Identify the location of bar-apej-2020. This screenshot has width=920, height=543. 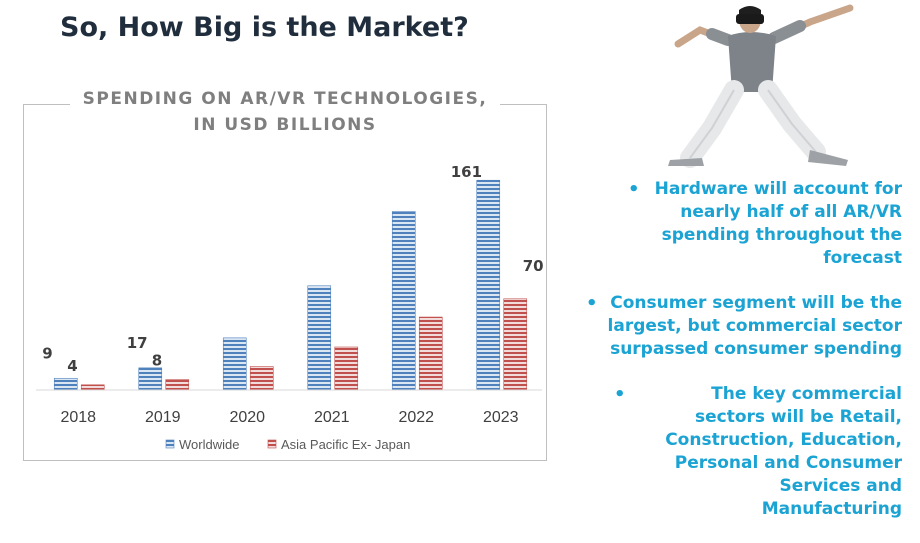
(261, 378).